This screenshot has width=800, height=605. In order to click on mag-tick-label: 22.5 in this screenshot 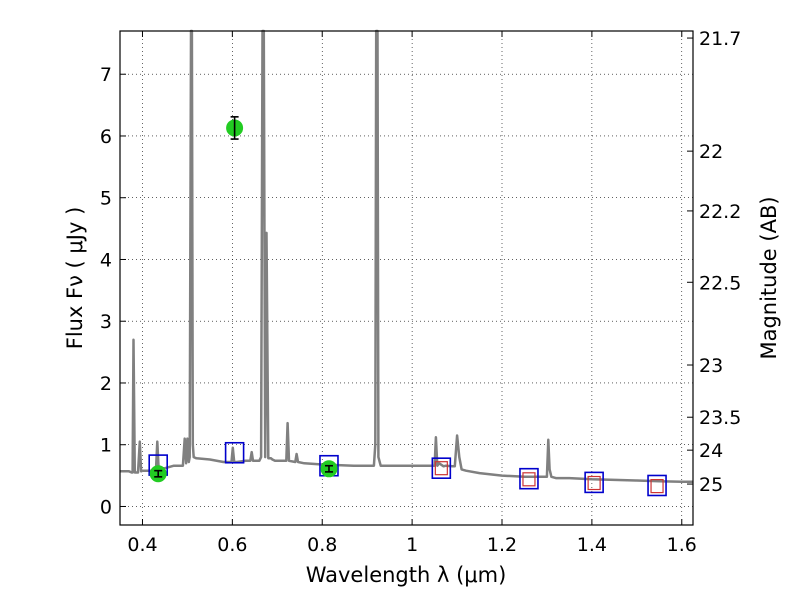, I will do `click(720, 283)`.